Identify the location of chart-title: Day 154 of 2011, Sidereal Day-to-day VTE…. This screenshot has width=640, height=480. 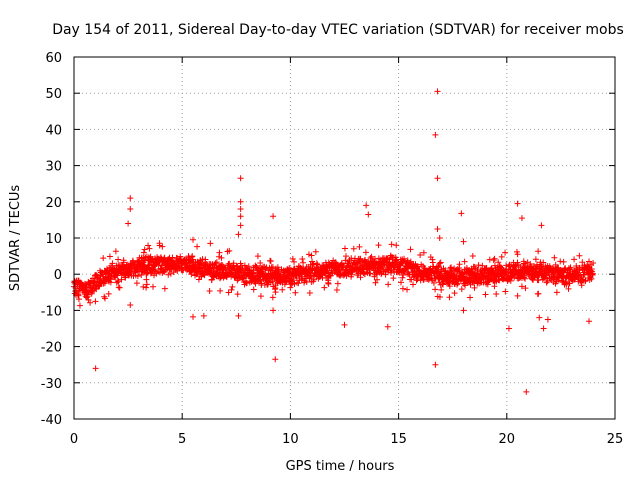
(338, 30).